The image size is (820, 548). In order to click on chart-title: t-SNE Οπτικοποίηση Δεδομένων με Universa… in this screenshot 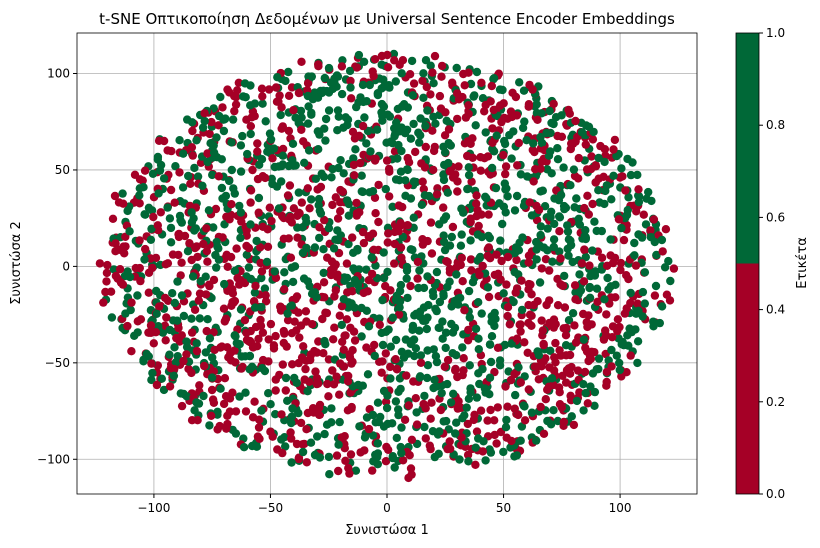, I will do `click(387, 19)`.